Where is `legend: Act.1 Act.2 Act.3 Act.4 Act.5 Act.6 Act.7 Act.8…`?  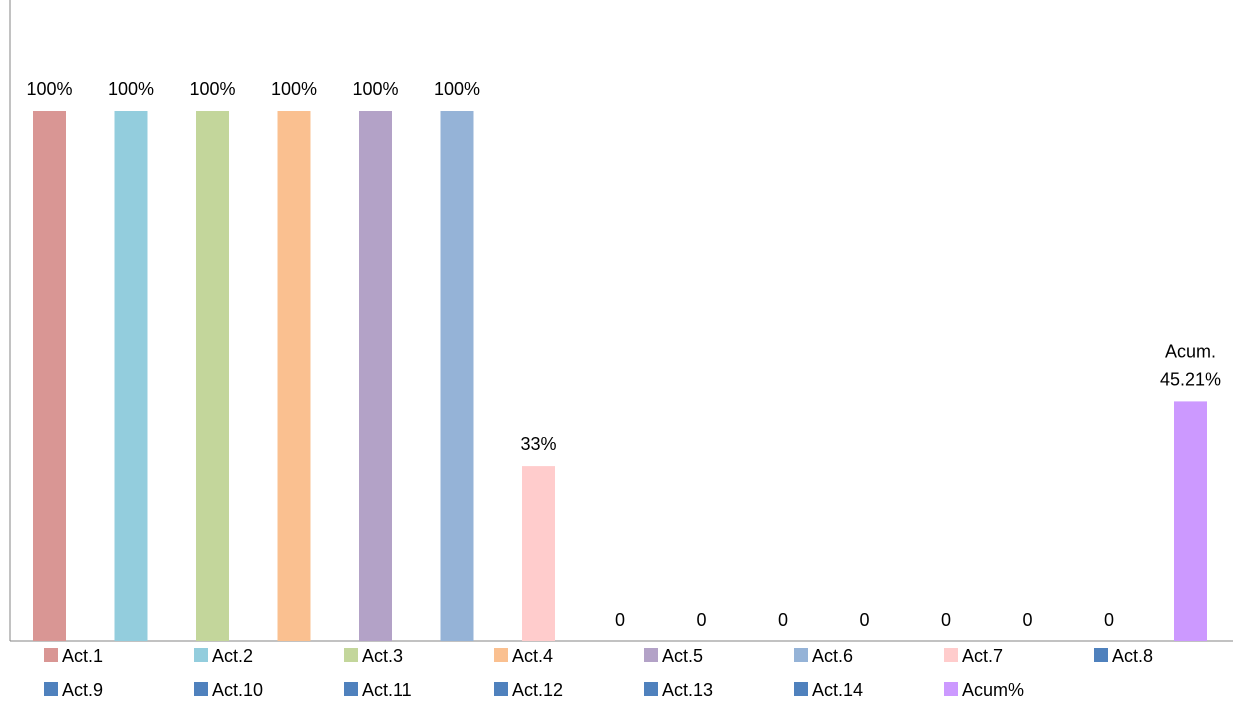 legend: Act.1 Act.2 Act.3 Act.4 Act.5 Act.6 Act.7 Act.8… is located at coordinates (598, 673).